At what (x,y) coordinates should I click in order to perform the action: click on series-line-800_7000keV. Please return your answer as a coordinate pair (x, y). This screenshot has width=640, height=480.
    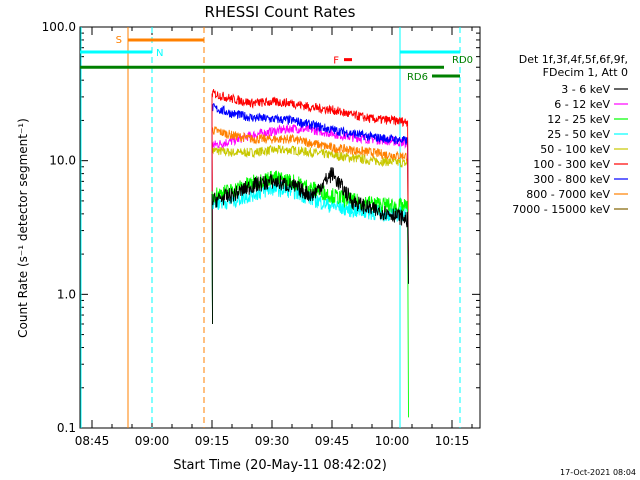
    Looking at the image, I should click on (310, 225).